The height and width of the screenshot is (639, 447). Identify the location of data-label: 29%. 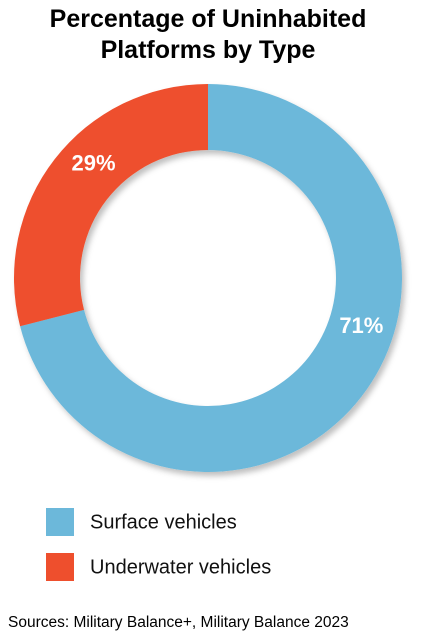
(93, 163).